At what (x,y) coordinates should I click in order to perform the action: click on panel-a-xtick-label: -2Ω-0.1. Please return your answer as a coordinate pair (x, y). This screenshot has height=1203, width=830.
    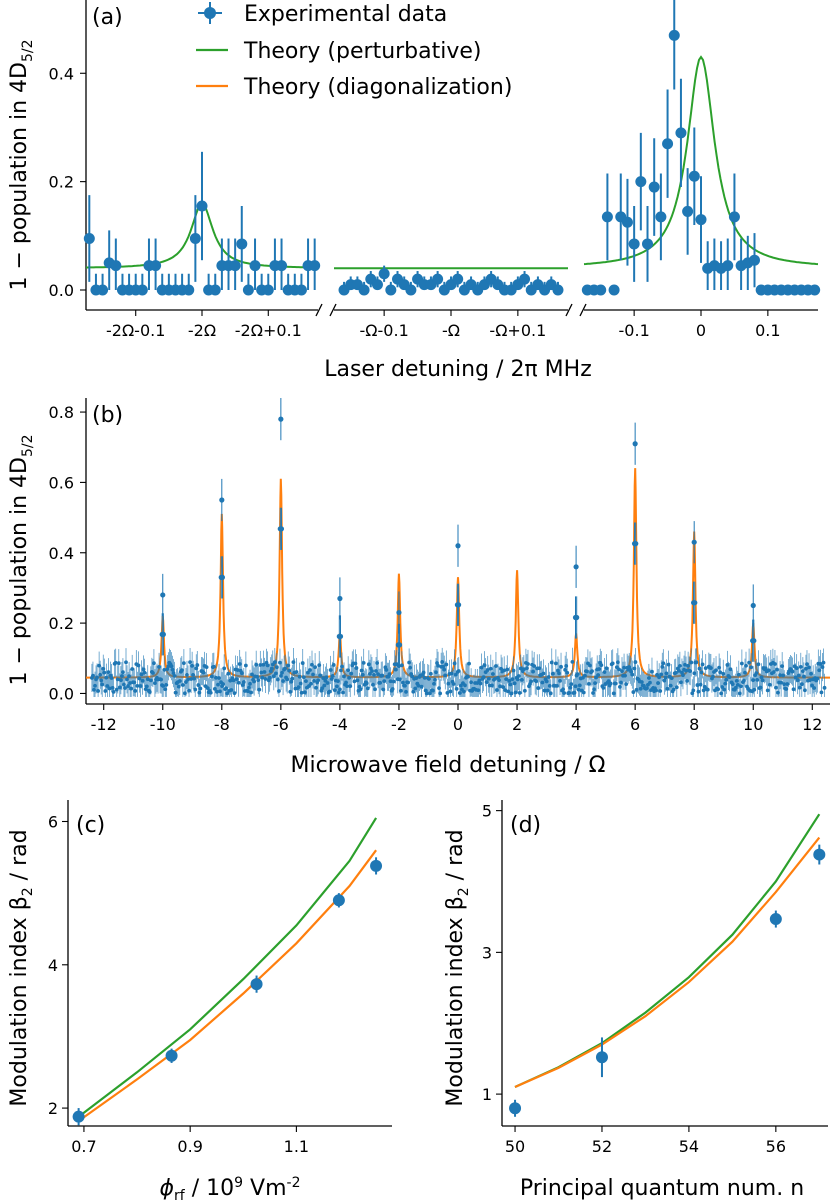
    Looking at the image, I should click on (135, 330).